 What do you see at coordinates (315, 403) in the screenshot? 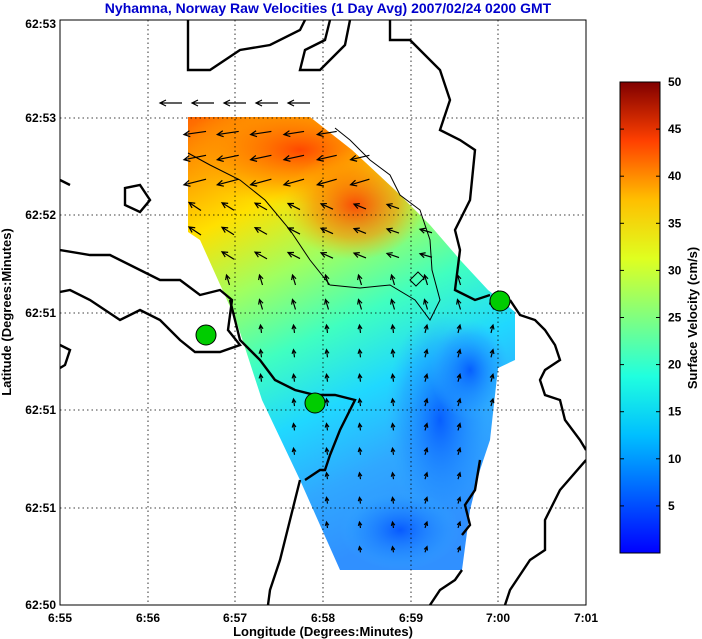
I see `station-marker-south` at bounding box center [315, 403].